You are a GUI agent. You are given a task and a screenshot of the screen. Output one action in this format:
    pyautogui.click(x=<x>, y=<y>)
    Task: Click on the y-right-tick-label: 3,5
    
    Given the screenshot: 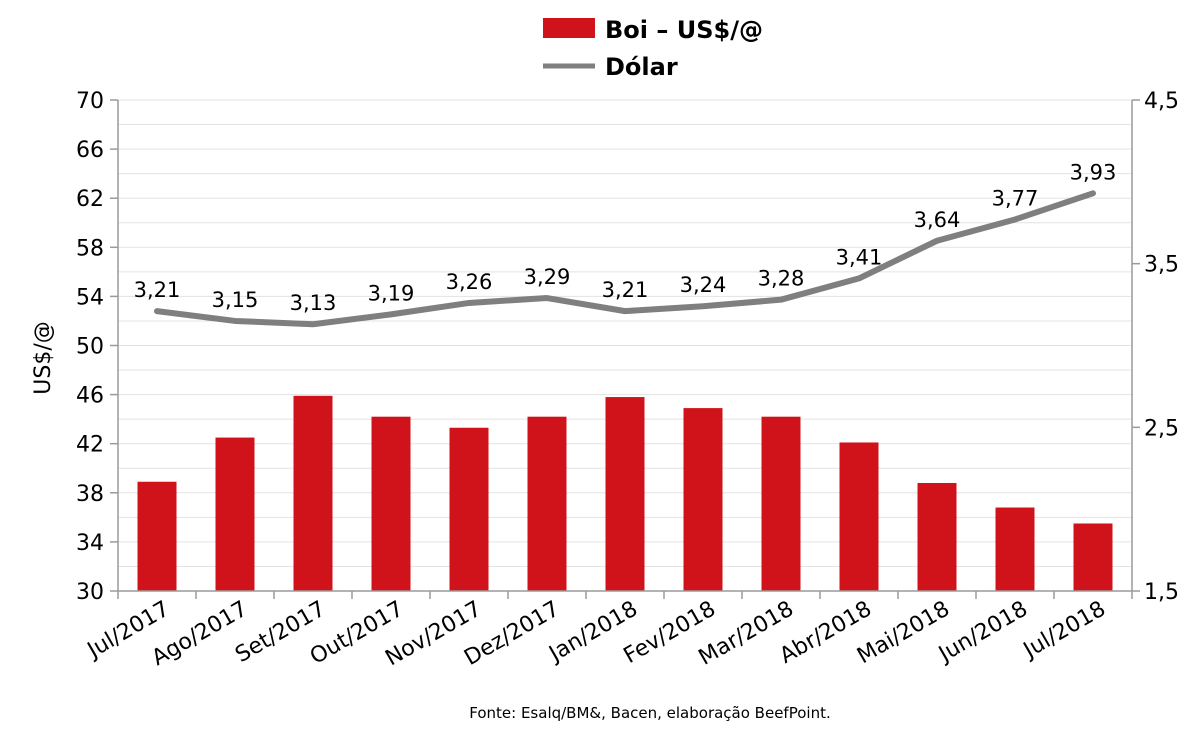 What is the action you would take?
    pyautogui.click(x=1161, y=265)
    